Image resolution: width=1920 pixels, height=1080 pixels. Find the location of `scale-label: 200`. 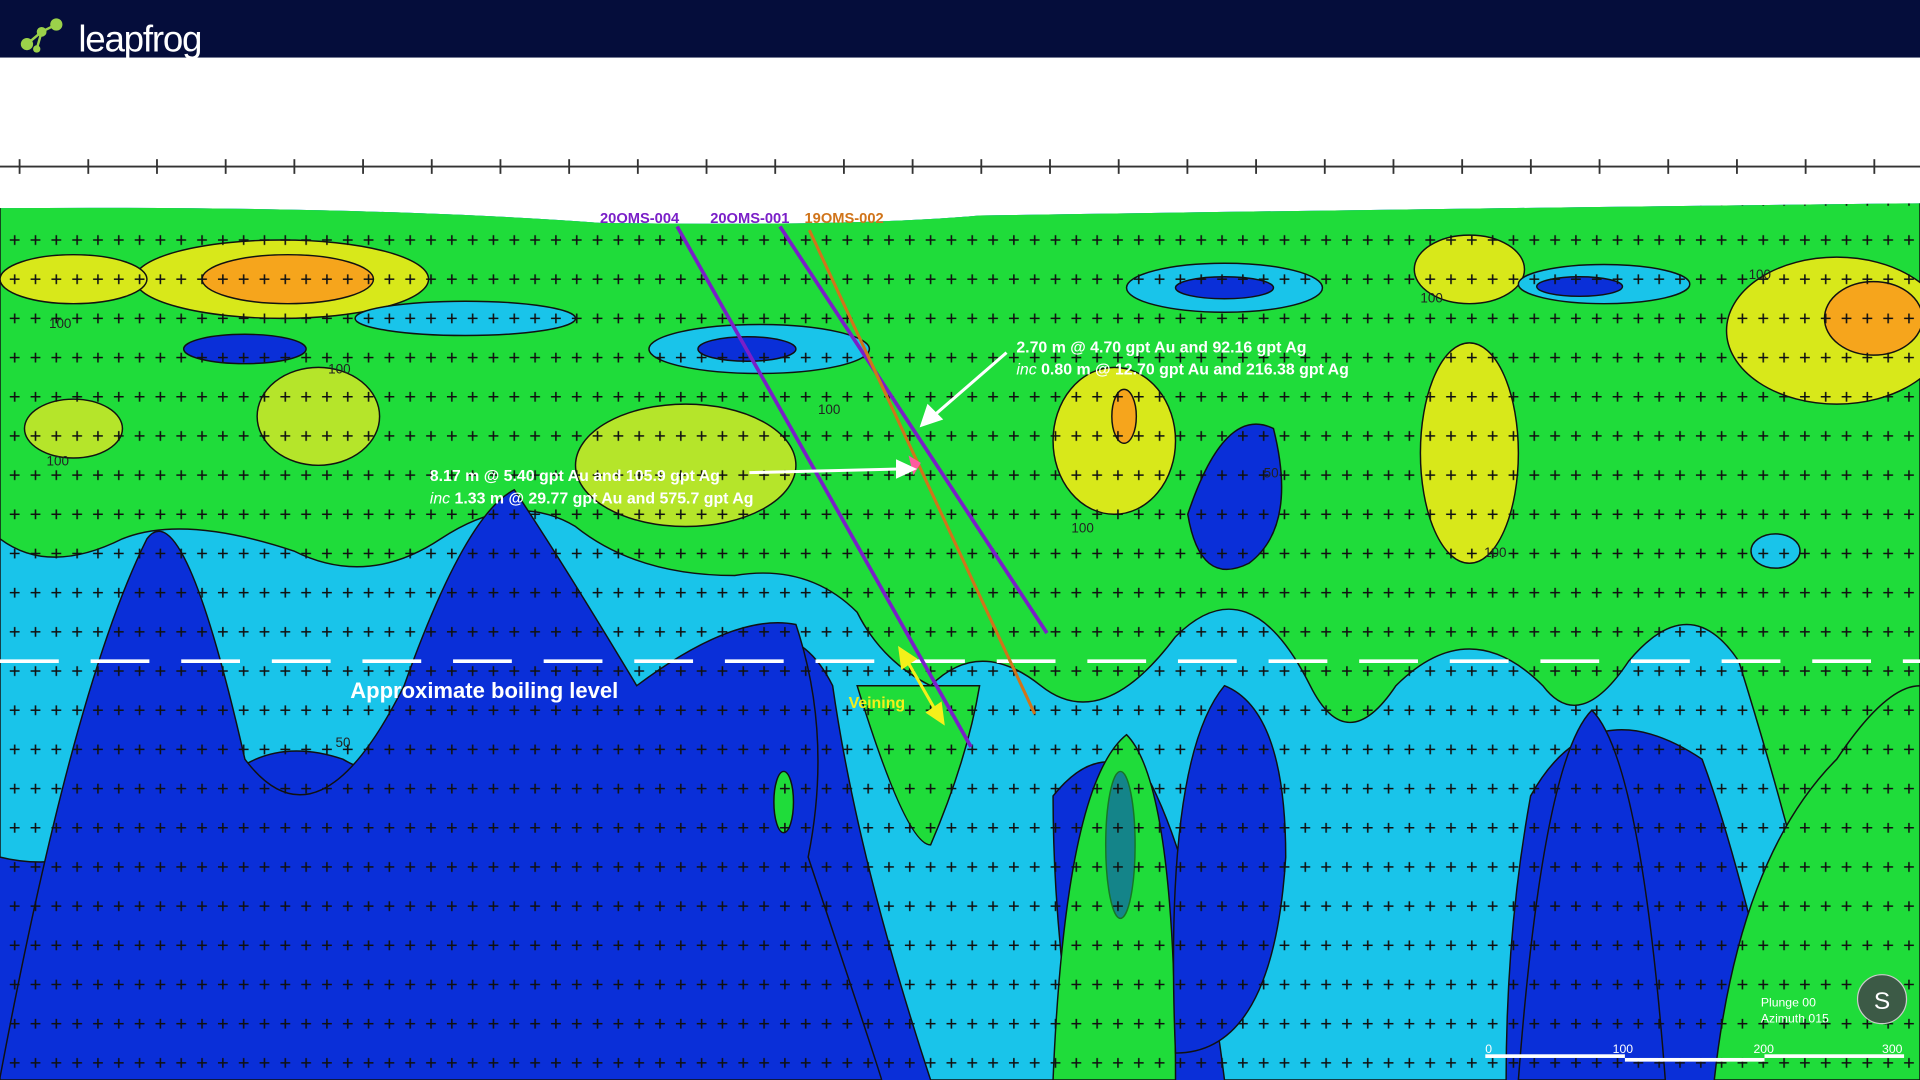

scale-label: 200 is located at coordinates (1763, 1049).